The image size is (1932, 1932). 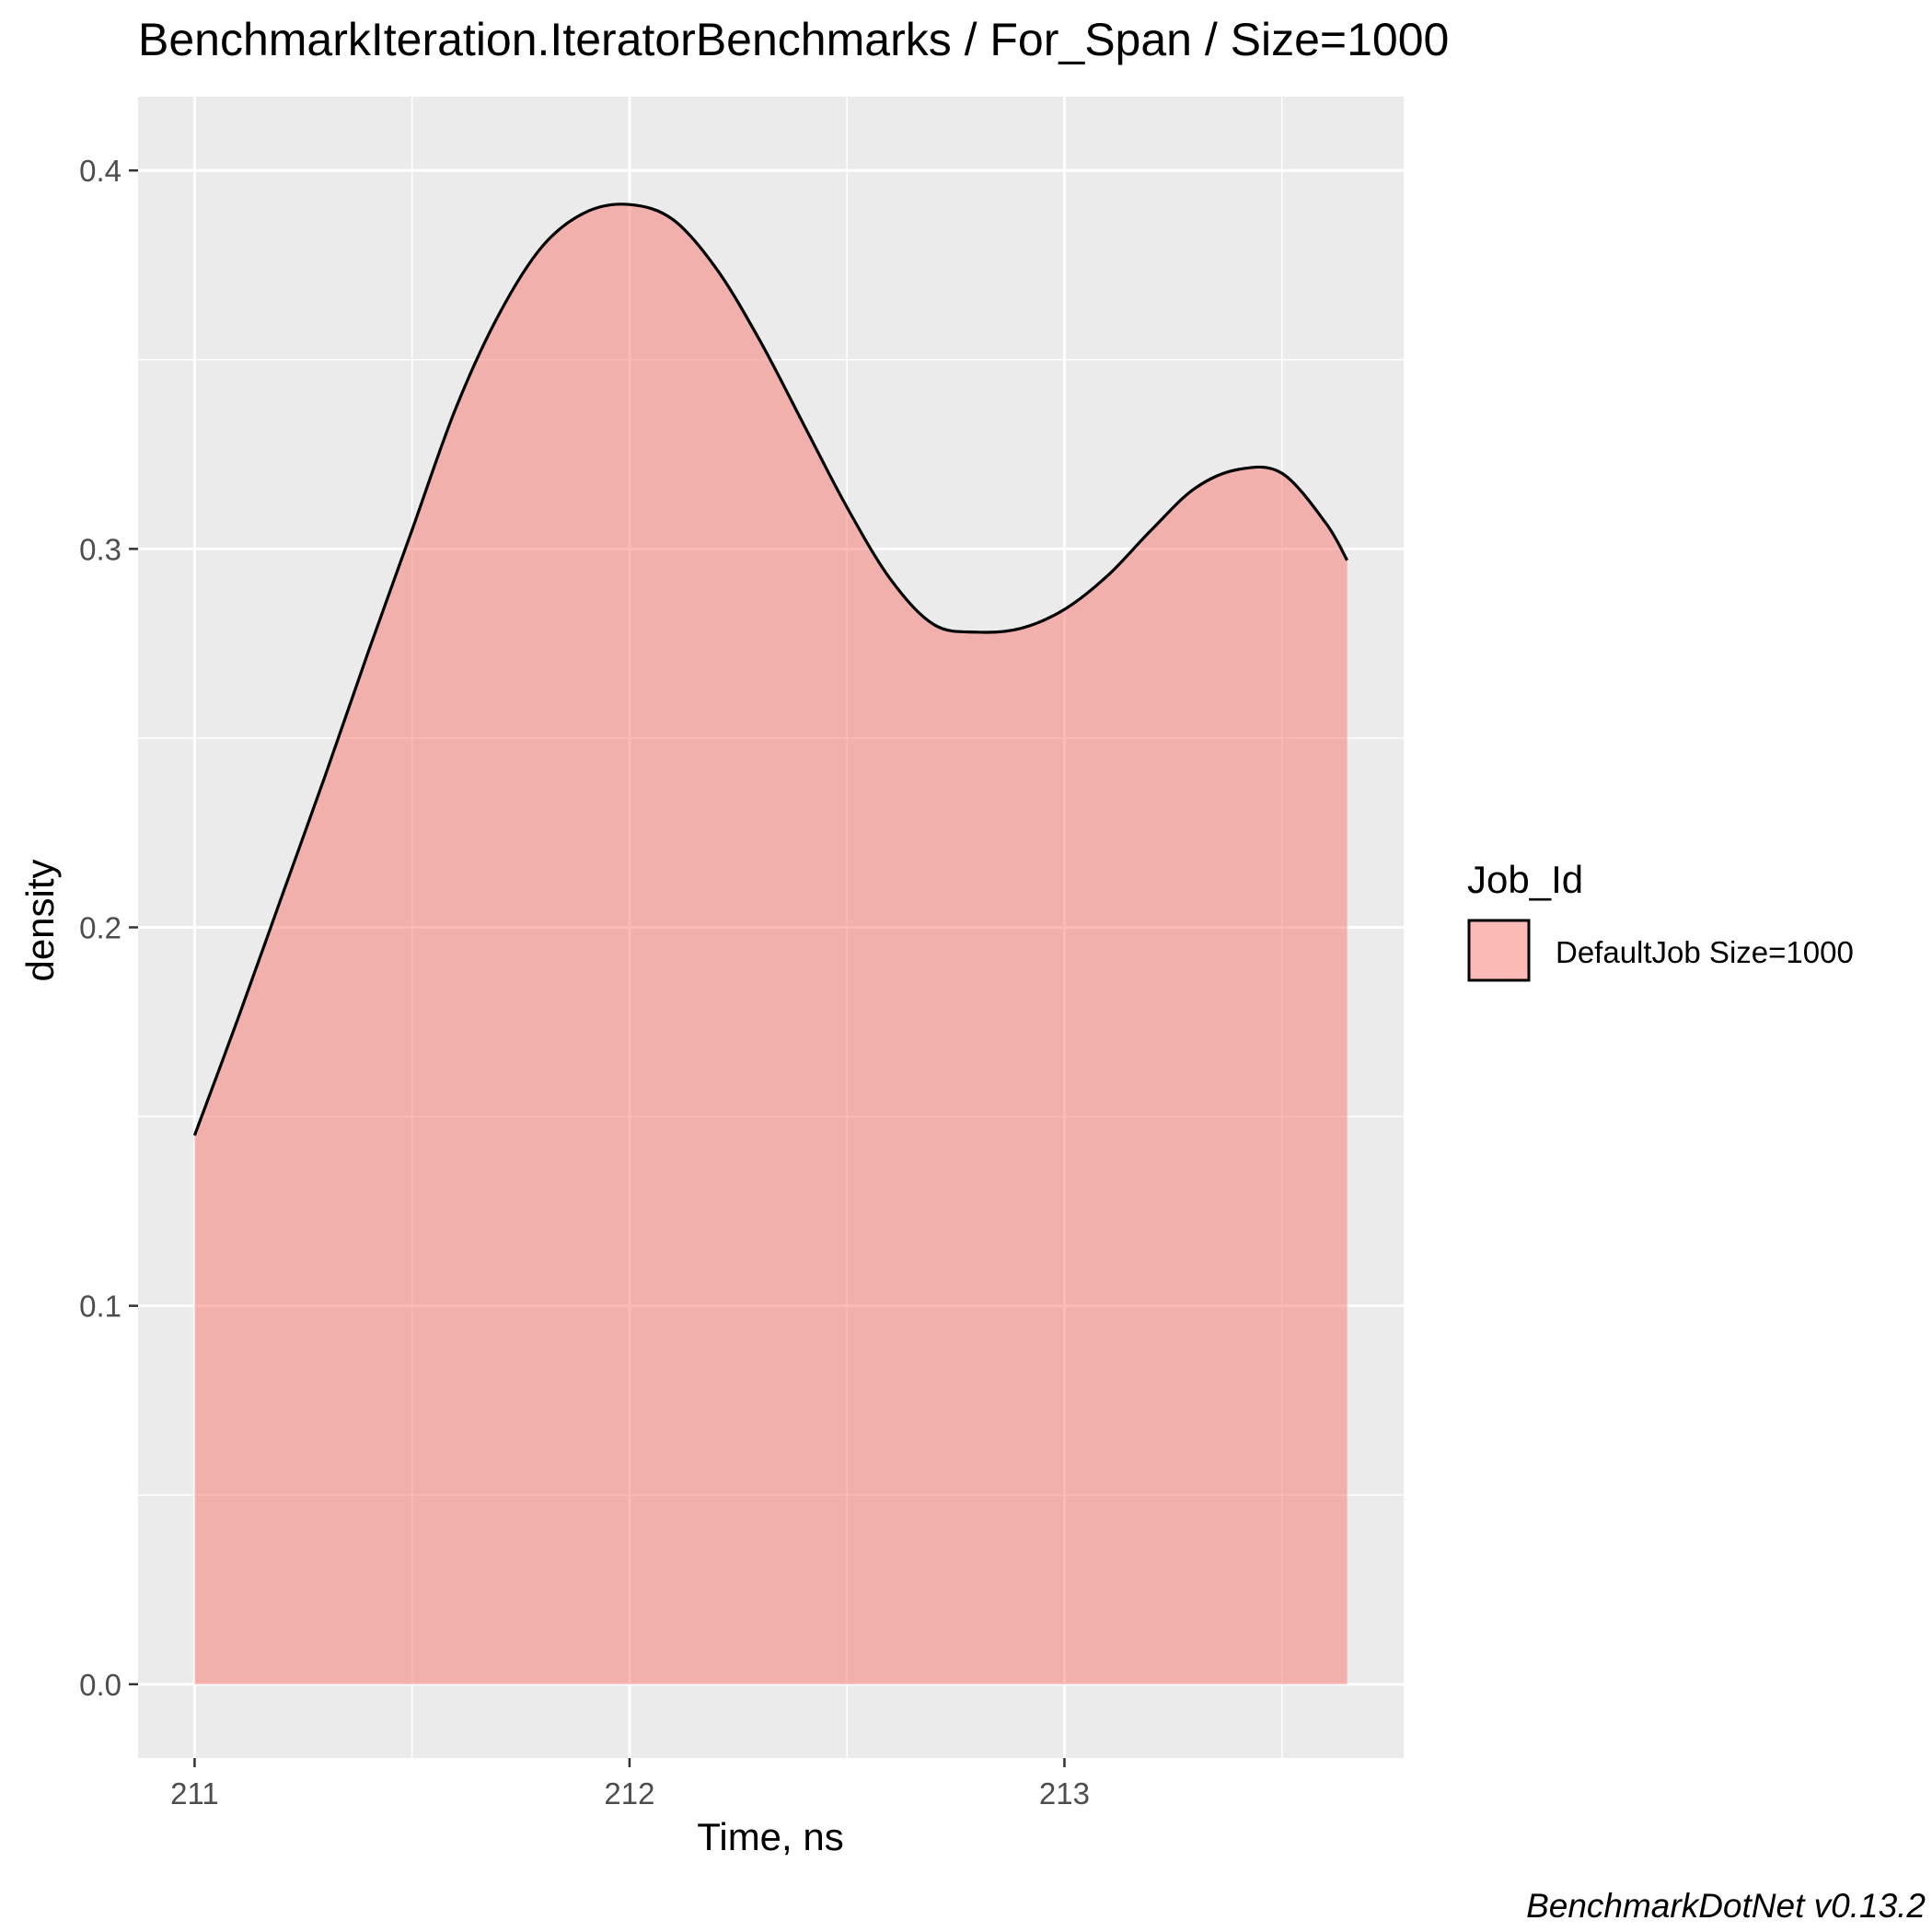 I want to click on x-tick-label: 212, so click(x=629, y=1794).